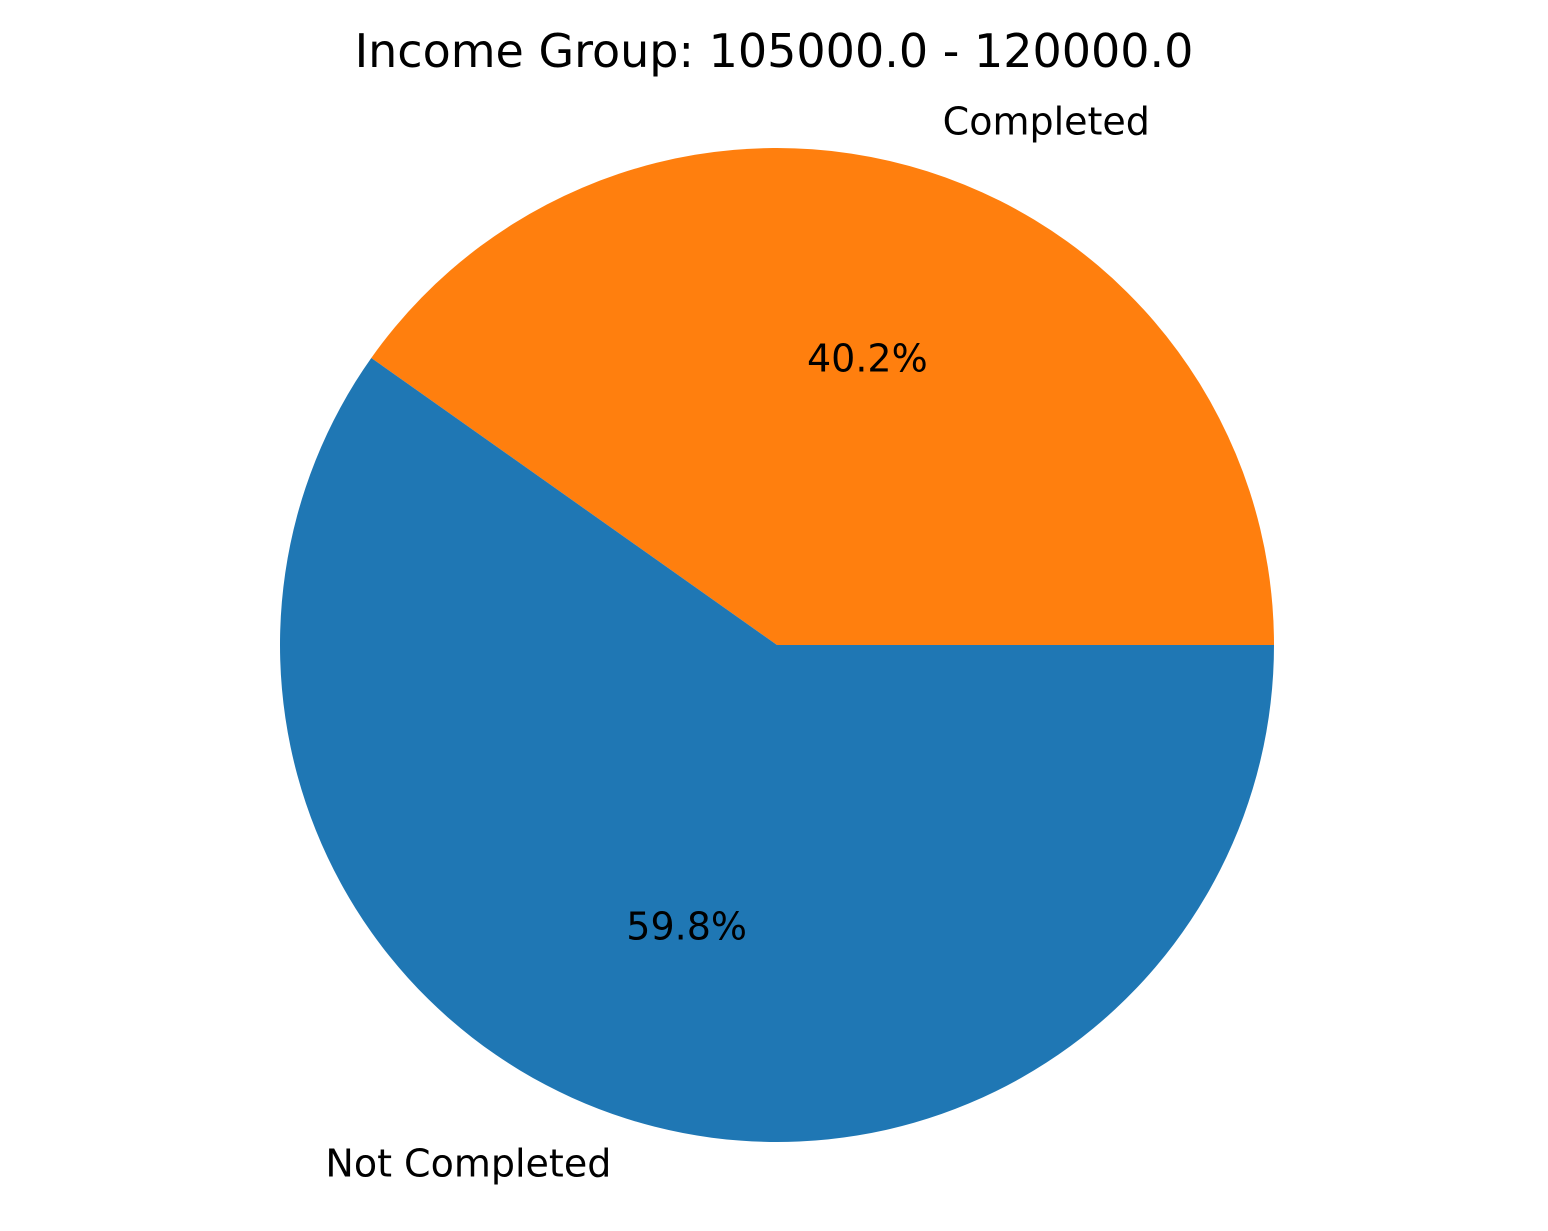 This screenshot has width=1548, height=1231. Describe the element at coordinates (468, 1163) in the screenshot. I see `slice-label-not-completed: Not Completed` at that location.